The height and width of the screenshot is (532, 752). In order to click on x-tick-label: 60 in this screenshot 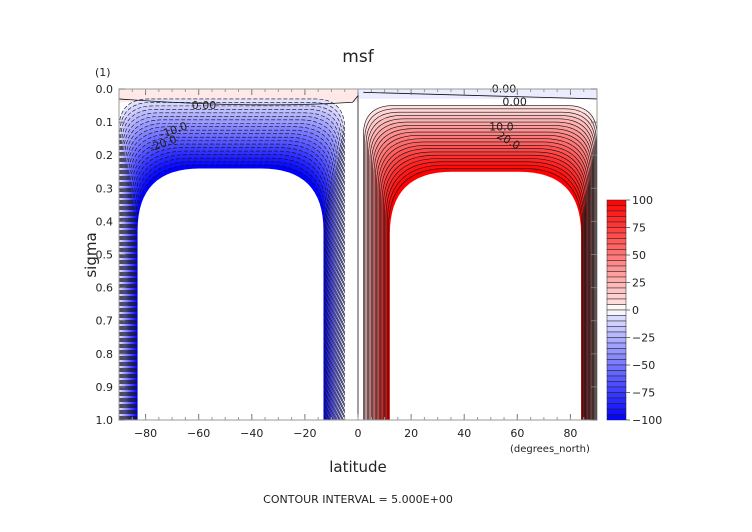, I will do `click(517, 433)`.